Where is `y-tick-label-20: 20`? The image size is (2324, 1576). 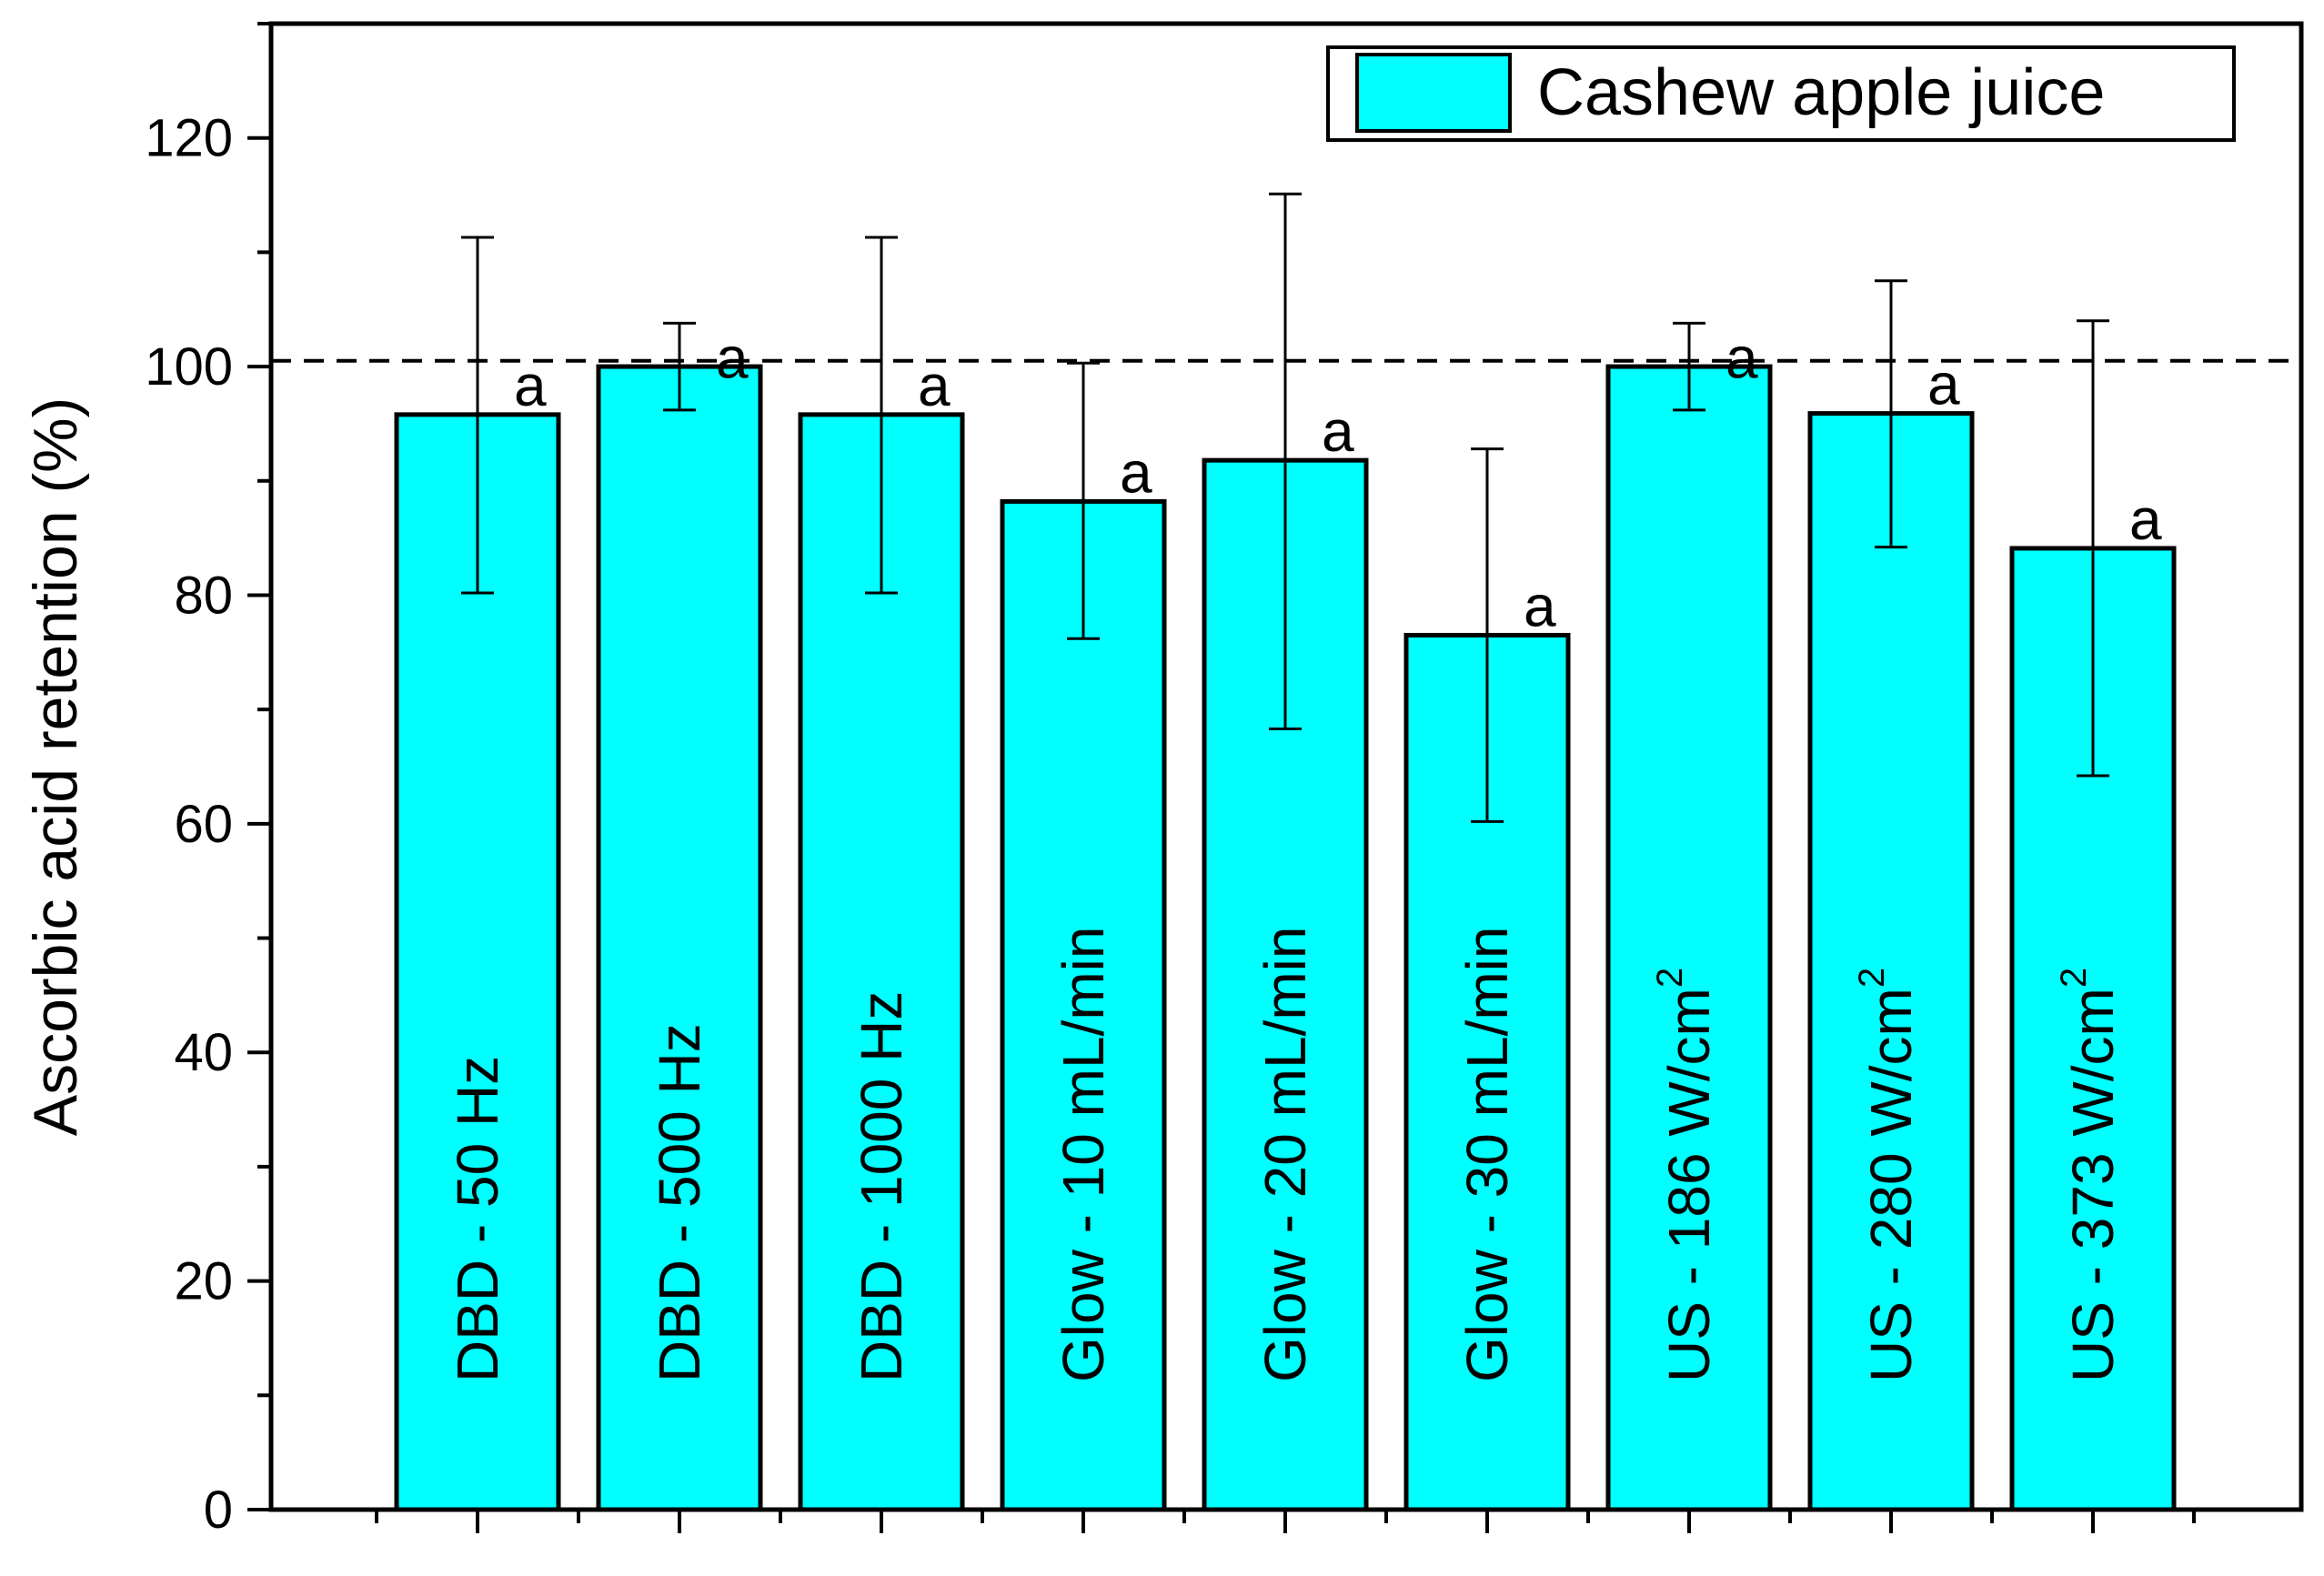
y-tick-label-20: 20 is located at coordinates (203, 1281).